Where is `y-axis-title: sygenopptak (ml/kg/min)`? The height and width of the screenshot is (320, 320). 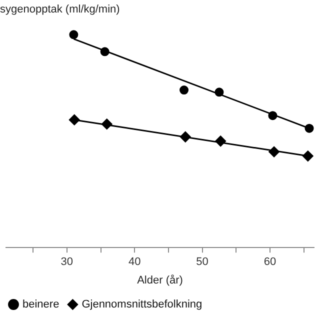
y-axis-title: sygenopptak (ml/kg/min) is located at coordinates (60, 10).